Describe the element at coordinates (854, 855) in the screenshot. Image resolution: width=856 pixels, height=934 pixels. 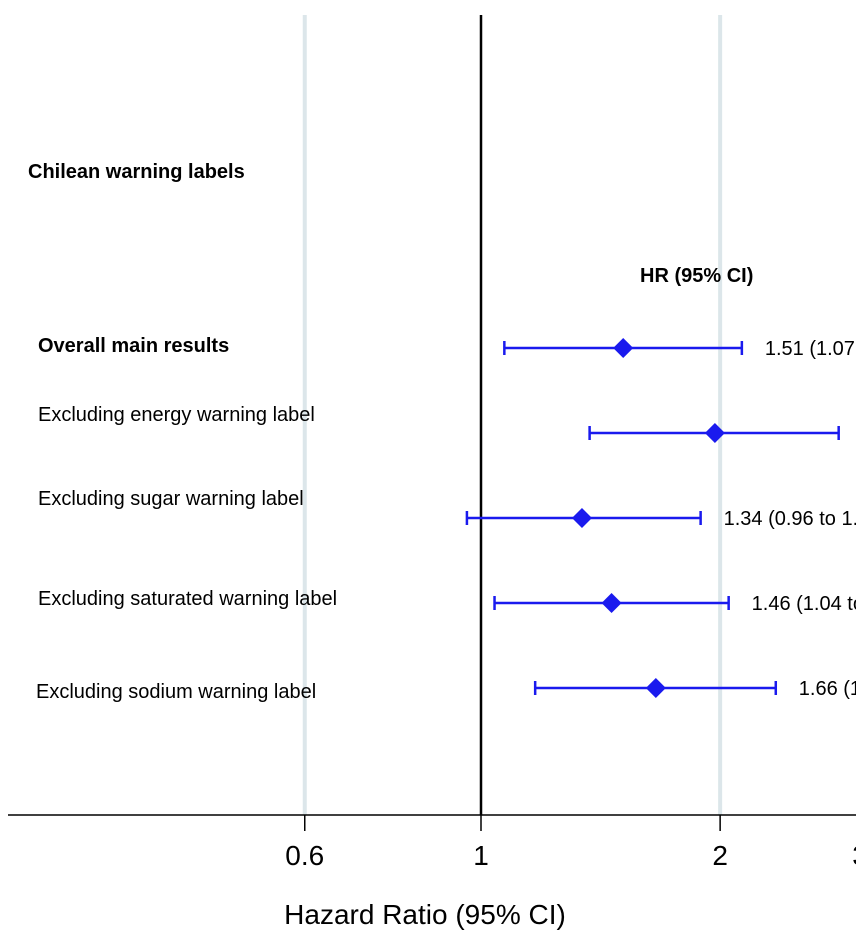
I see `x-tick-label: 3` at that location.